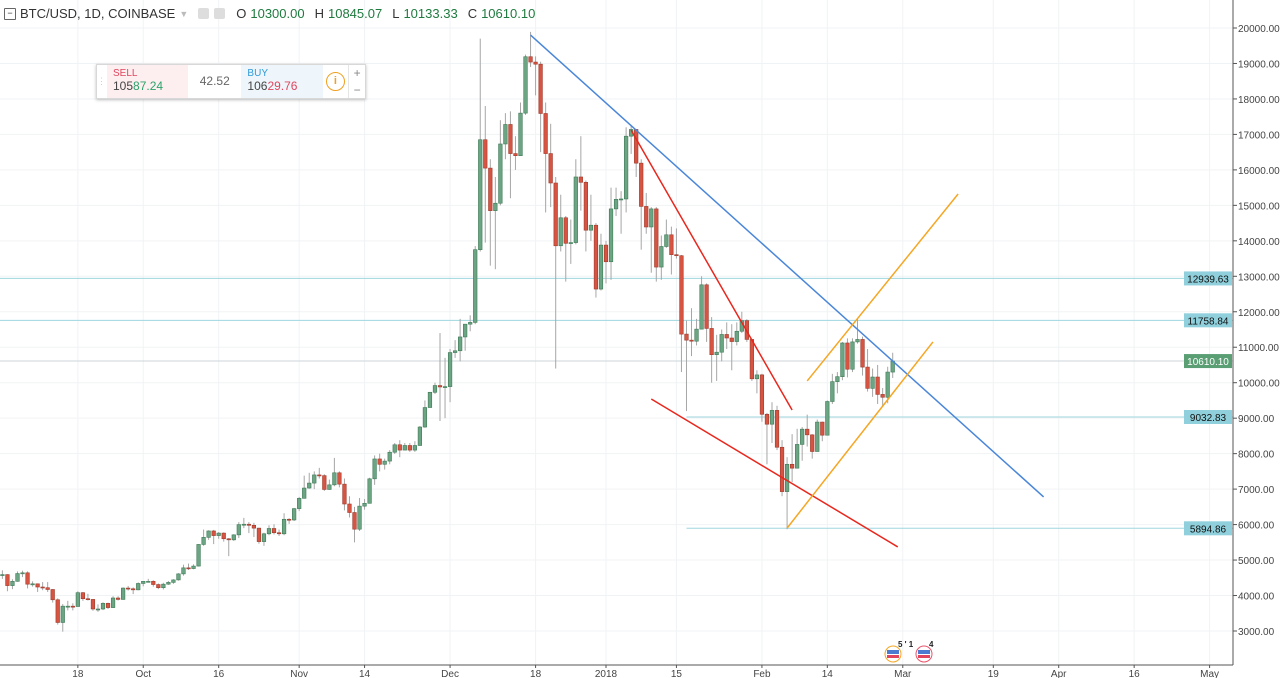  Describe the element at coordinates (1208, 403) in the screenshot. I see `price-badges: 12939.63 11758.84 9032.83 5894.86 10610.10` at that location.